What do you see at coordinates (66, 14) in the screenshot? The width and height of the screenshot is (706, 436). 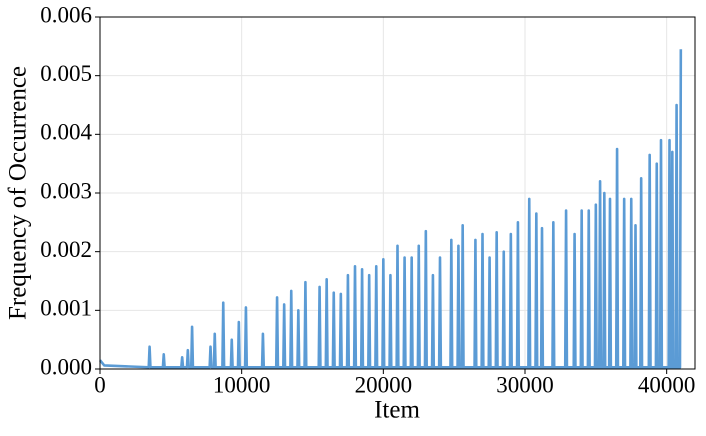 I see `y-tick-label: 0.006` at bounding box center [66, 14].